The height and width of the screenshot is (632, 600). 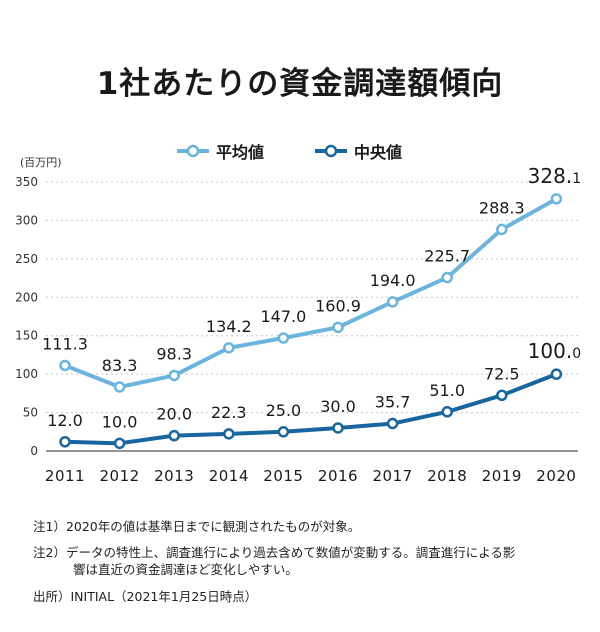 What do you see at coordinates (34, 451) in the screenshot?
I see `y-tick-label: 0` at bounding box center [34, 451].